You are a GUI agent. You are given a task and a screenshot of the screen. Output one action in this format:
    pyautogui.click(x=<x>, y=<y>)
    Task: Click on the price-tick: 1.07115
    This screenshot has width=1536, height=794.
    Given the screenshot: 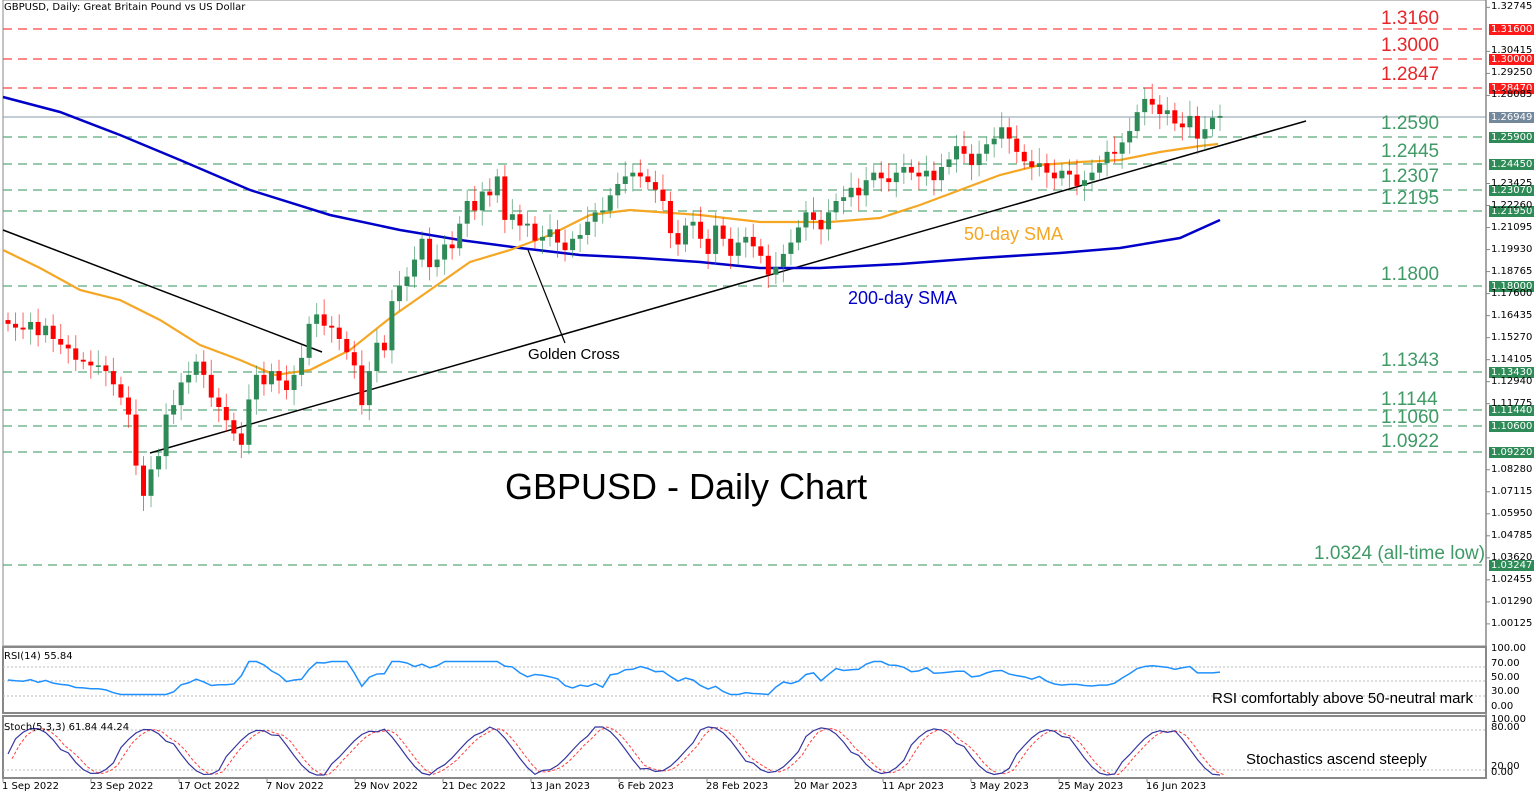 What is the action you would take?
    pyautogui.click(x=1512, y=491)
    